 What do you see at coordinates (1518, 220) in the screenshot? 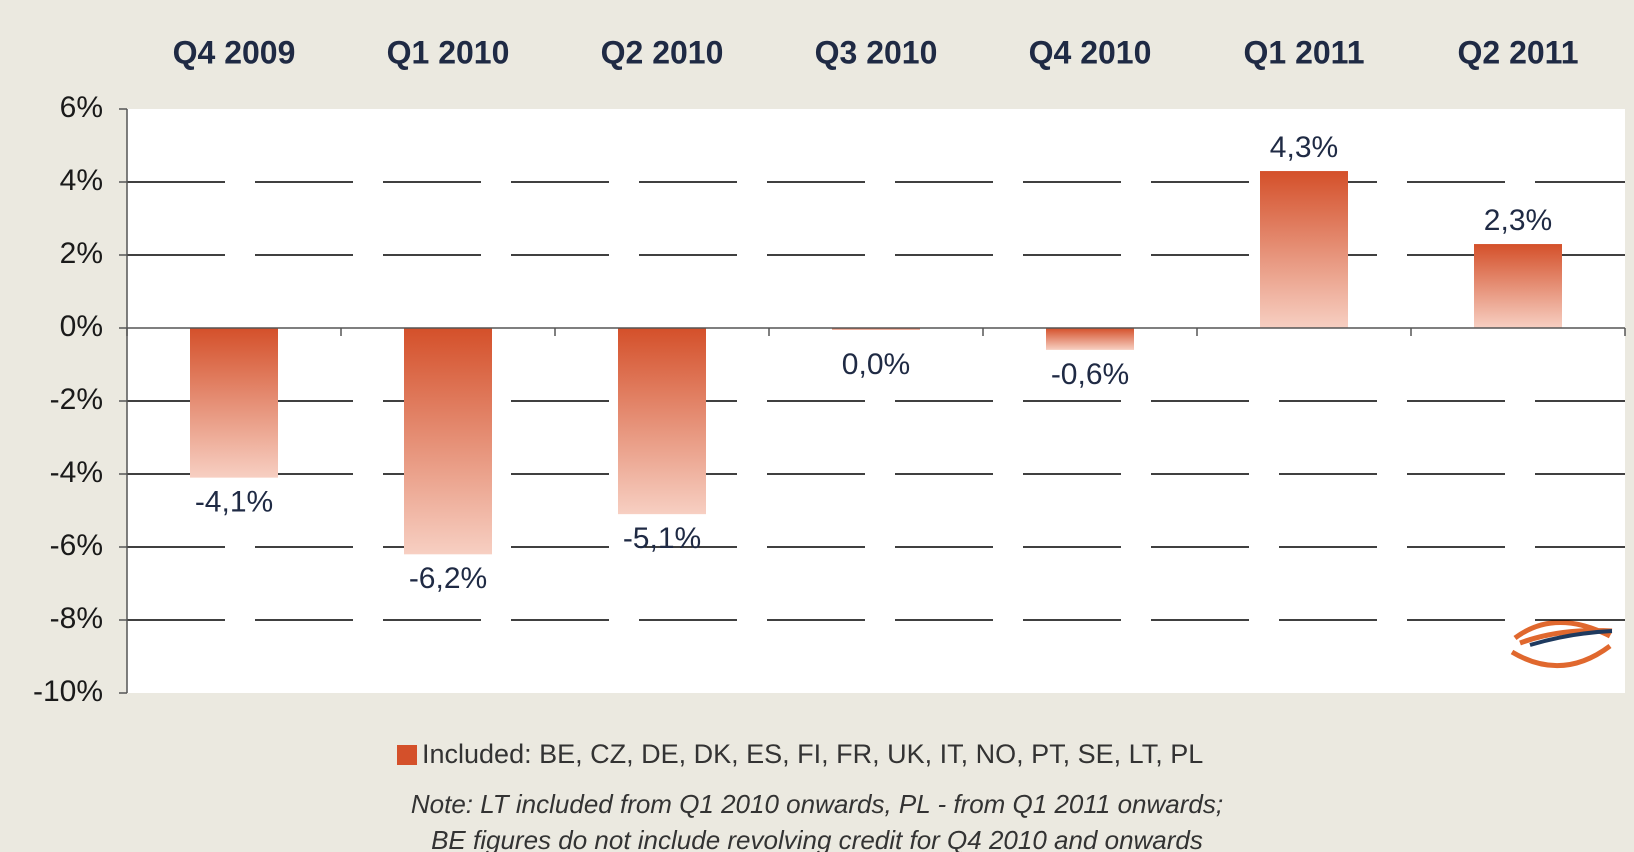
I see `value-label: 2,3%` at bounding box center [1518, 220].